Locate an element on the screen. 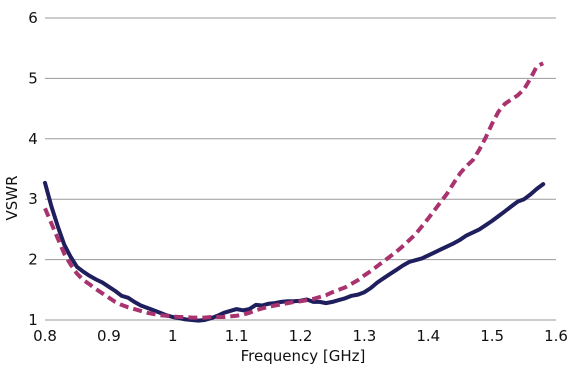  x-tick-label: 1.2 is located at coordinates (301, 336).